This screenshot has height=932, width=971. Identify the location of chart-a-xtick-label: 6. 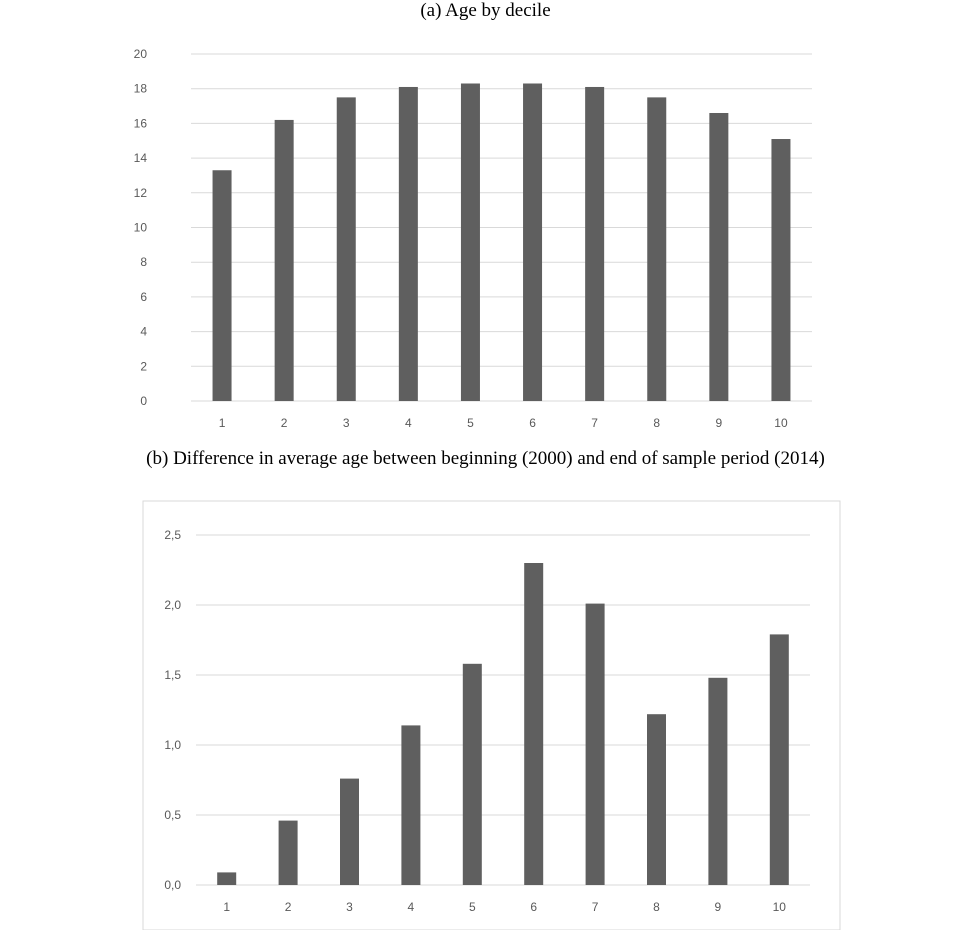
(532, 423).